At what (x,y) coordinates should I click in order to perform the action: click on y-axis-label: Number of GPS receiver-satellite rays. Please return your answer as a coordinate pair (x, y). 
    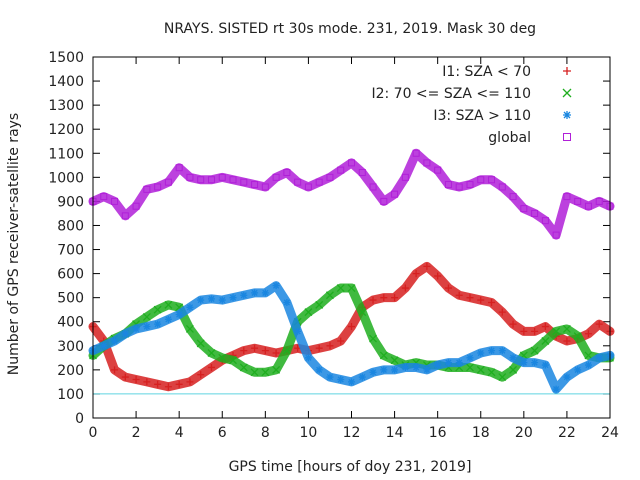
    Looking at the image, I should click on (14, 244).